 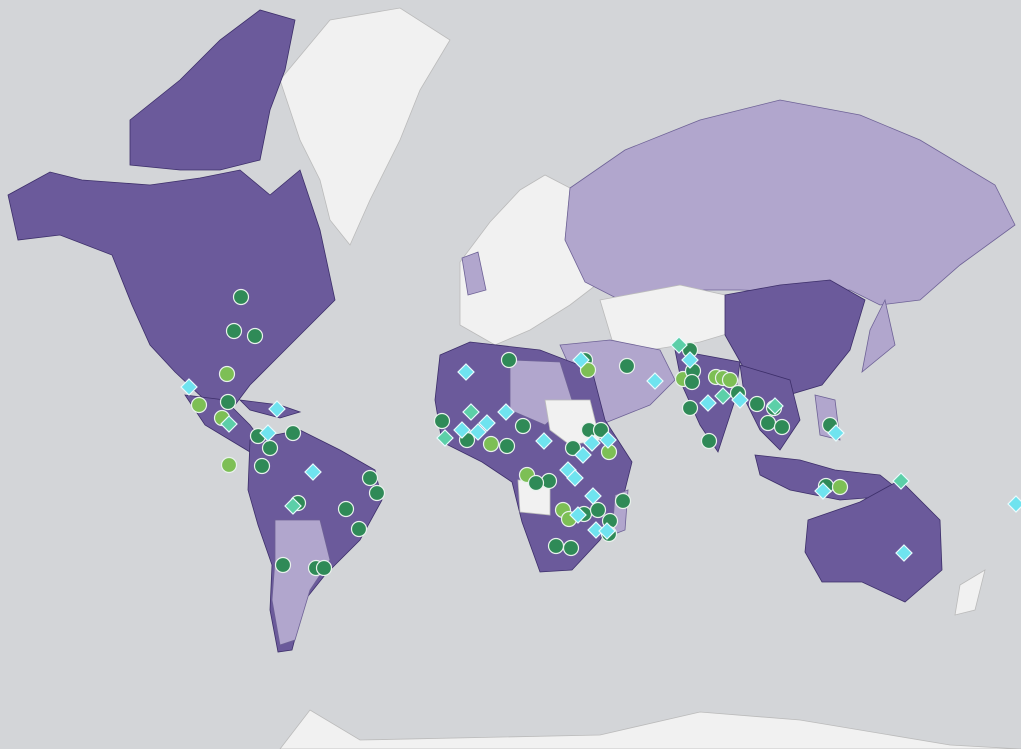 What do you see at coordinates (212, 90) in the screenshot?
I see `arctic-islands` at bounding box center [212, 90].